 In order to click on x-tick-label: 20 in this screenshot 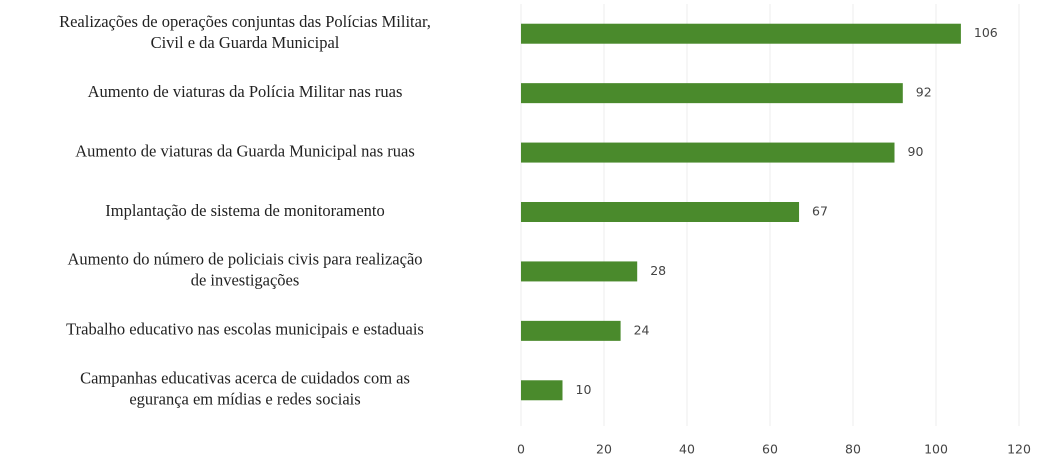, I will do `click(604, 449)`.